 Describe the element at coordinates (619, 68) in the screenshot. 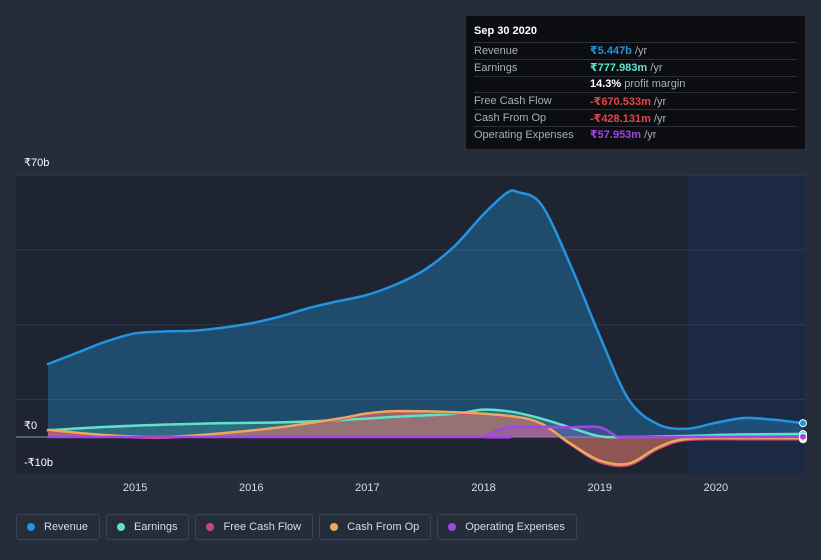

I see `tooltip-row-value: ₹777.983m` at that location.